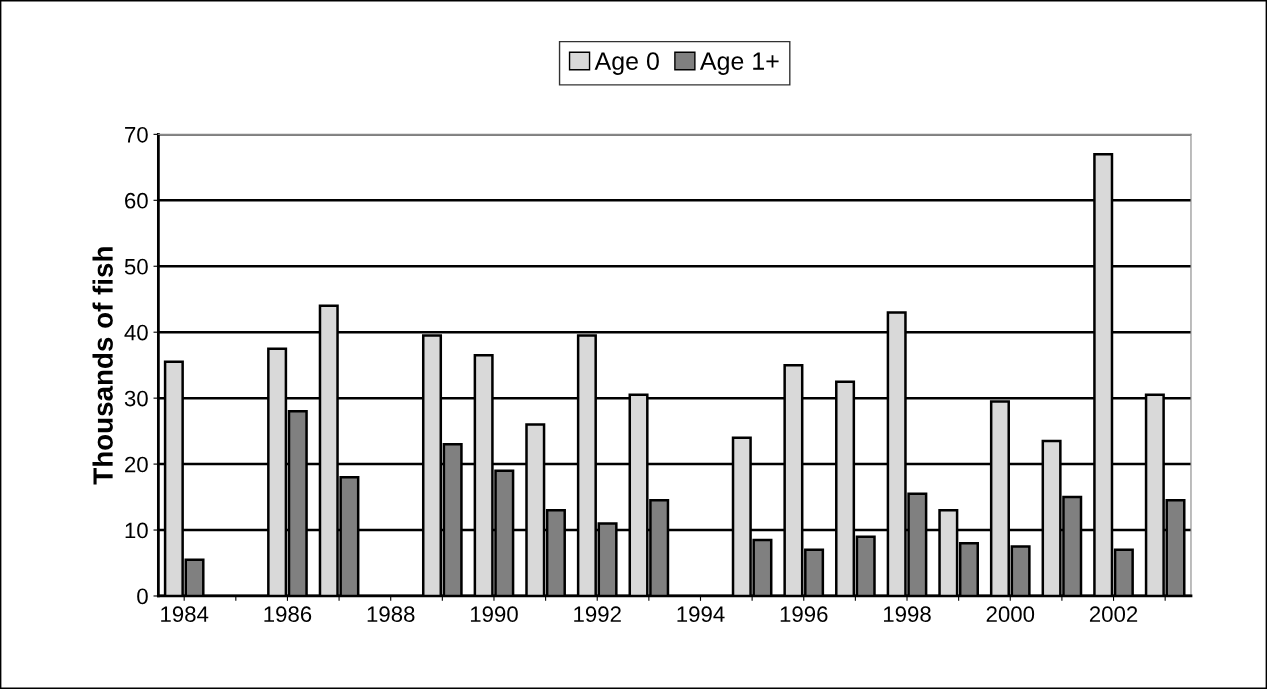  What do you see at coordinates (597, 614) in the screenshot?
I see `x-tick-label: 1992` at bounding box center [597, 614].